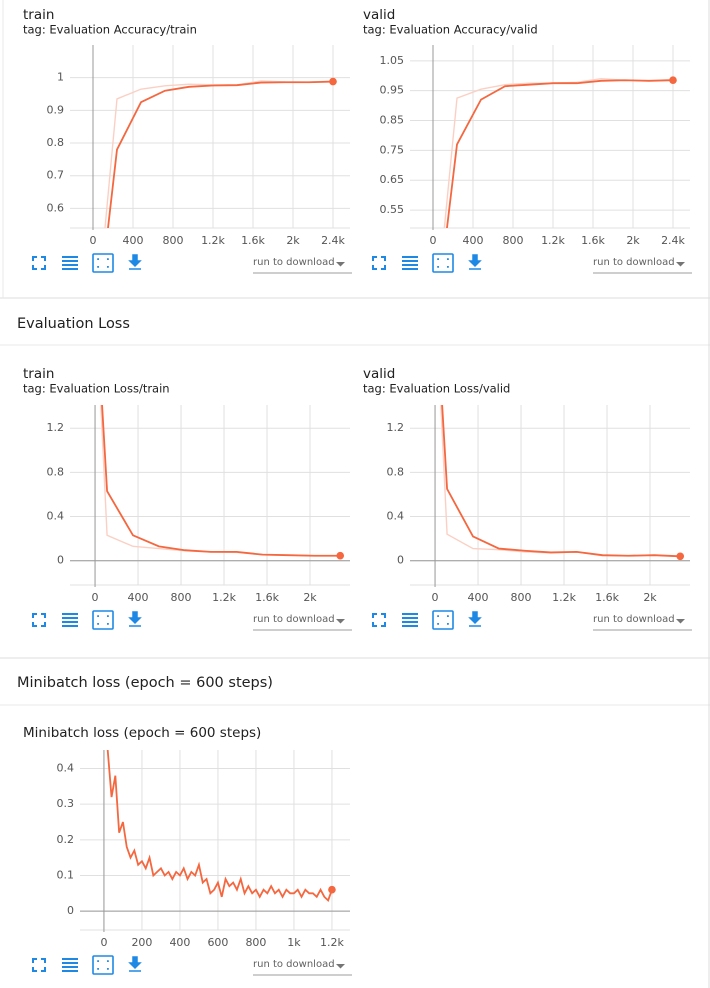 This screenshot has width=710, height=988. What do you see at coordinates (379, 15) in the screenshot?
I see `chart-title: valid` at bounding box center [379, 15].